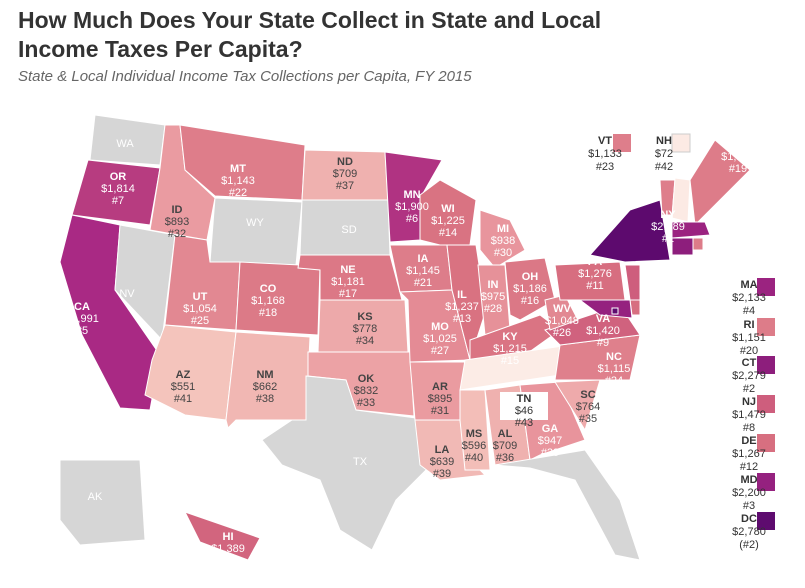 The width and height of the screenshot is (805, 588). What do you see at coordinates (550, 453) in the screenshot?
I see `state-rank: #29` at bounding box center [550, 453].